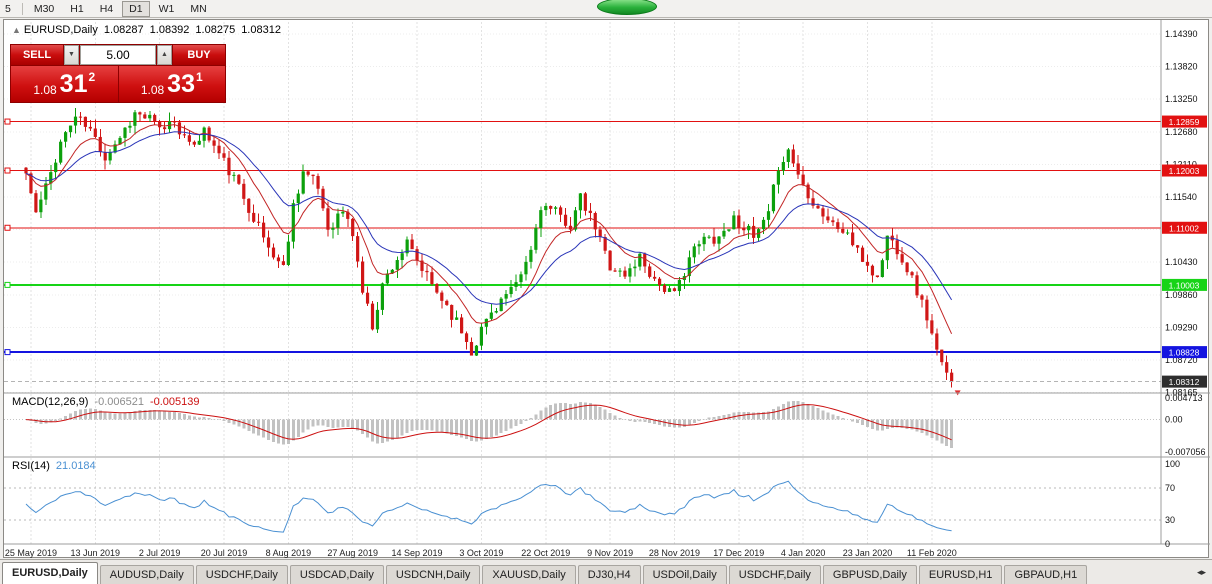 The height and width of the screenshot is (584, 1212). Describe the element at coordinates (1181, 67) in the screenshot. I see `svg-text: 1.13820` at that location.